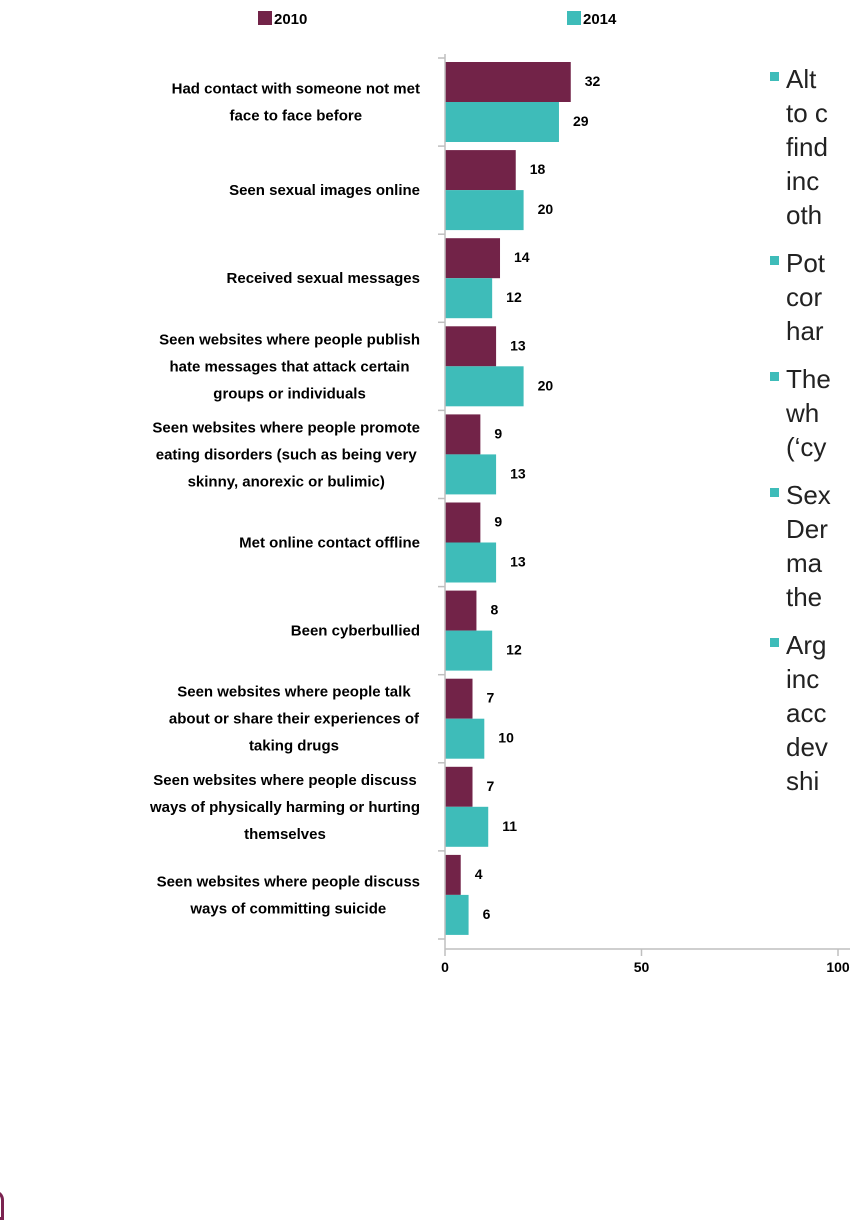 The width and height of the screenshot is (850, 1220). Describe the element at coordinates (807, 747) in the screenshot. I see `note-line: dev` at that location.